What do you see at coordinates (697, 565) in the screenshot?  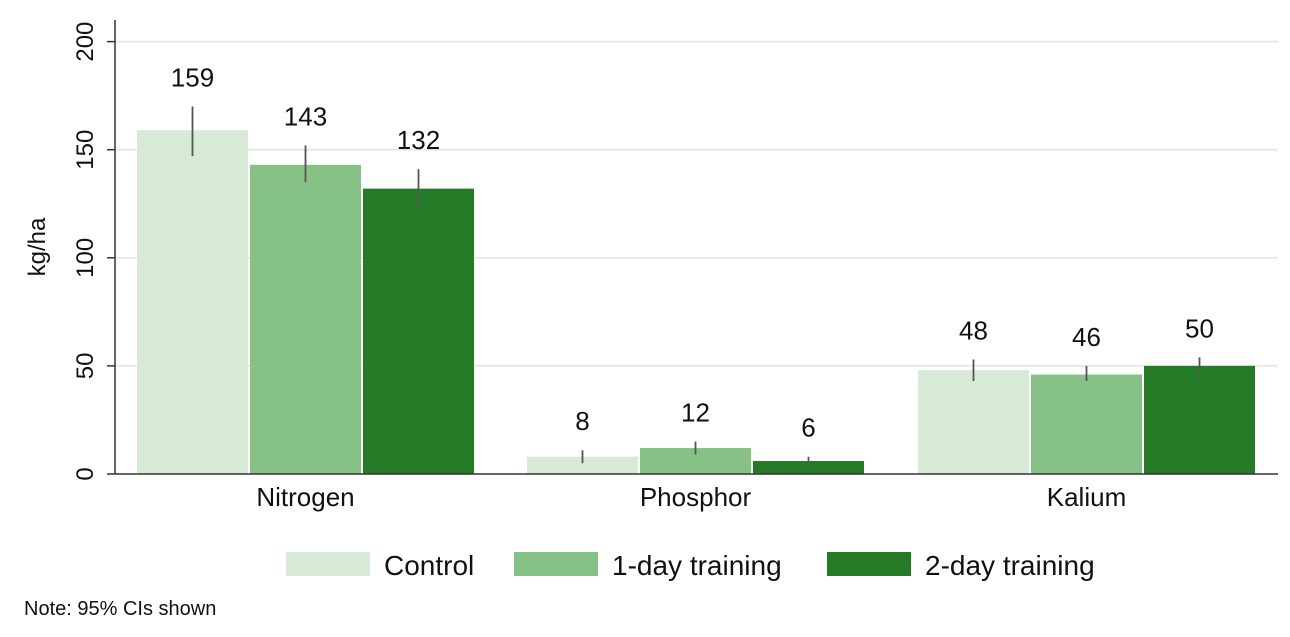 I see `legend-label: 1-day training` at bounding box center [697, 565].